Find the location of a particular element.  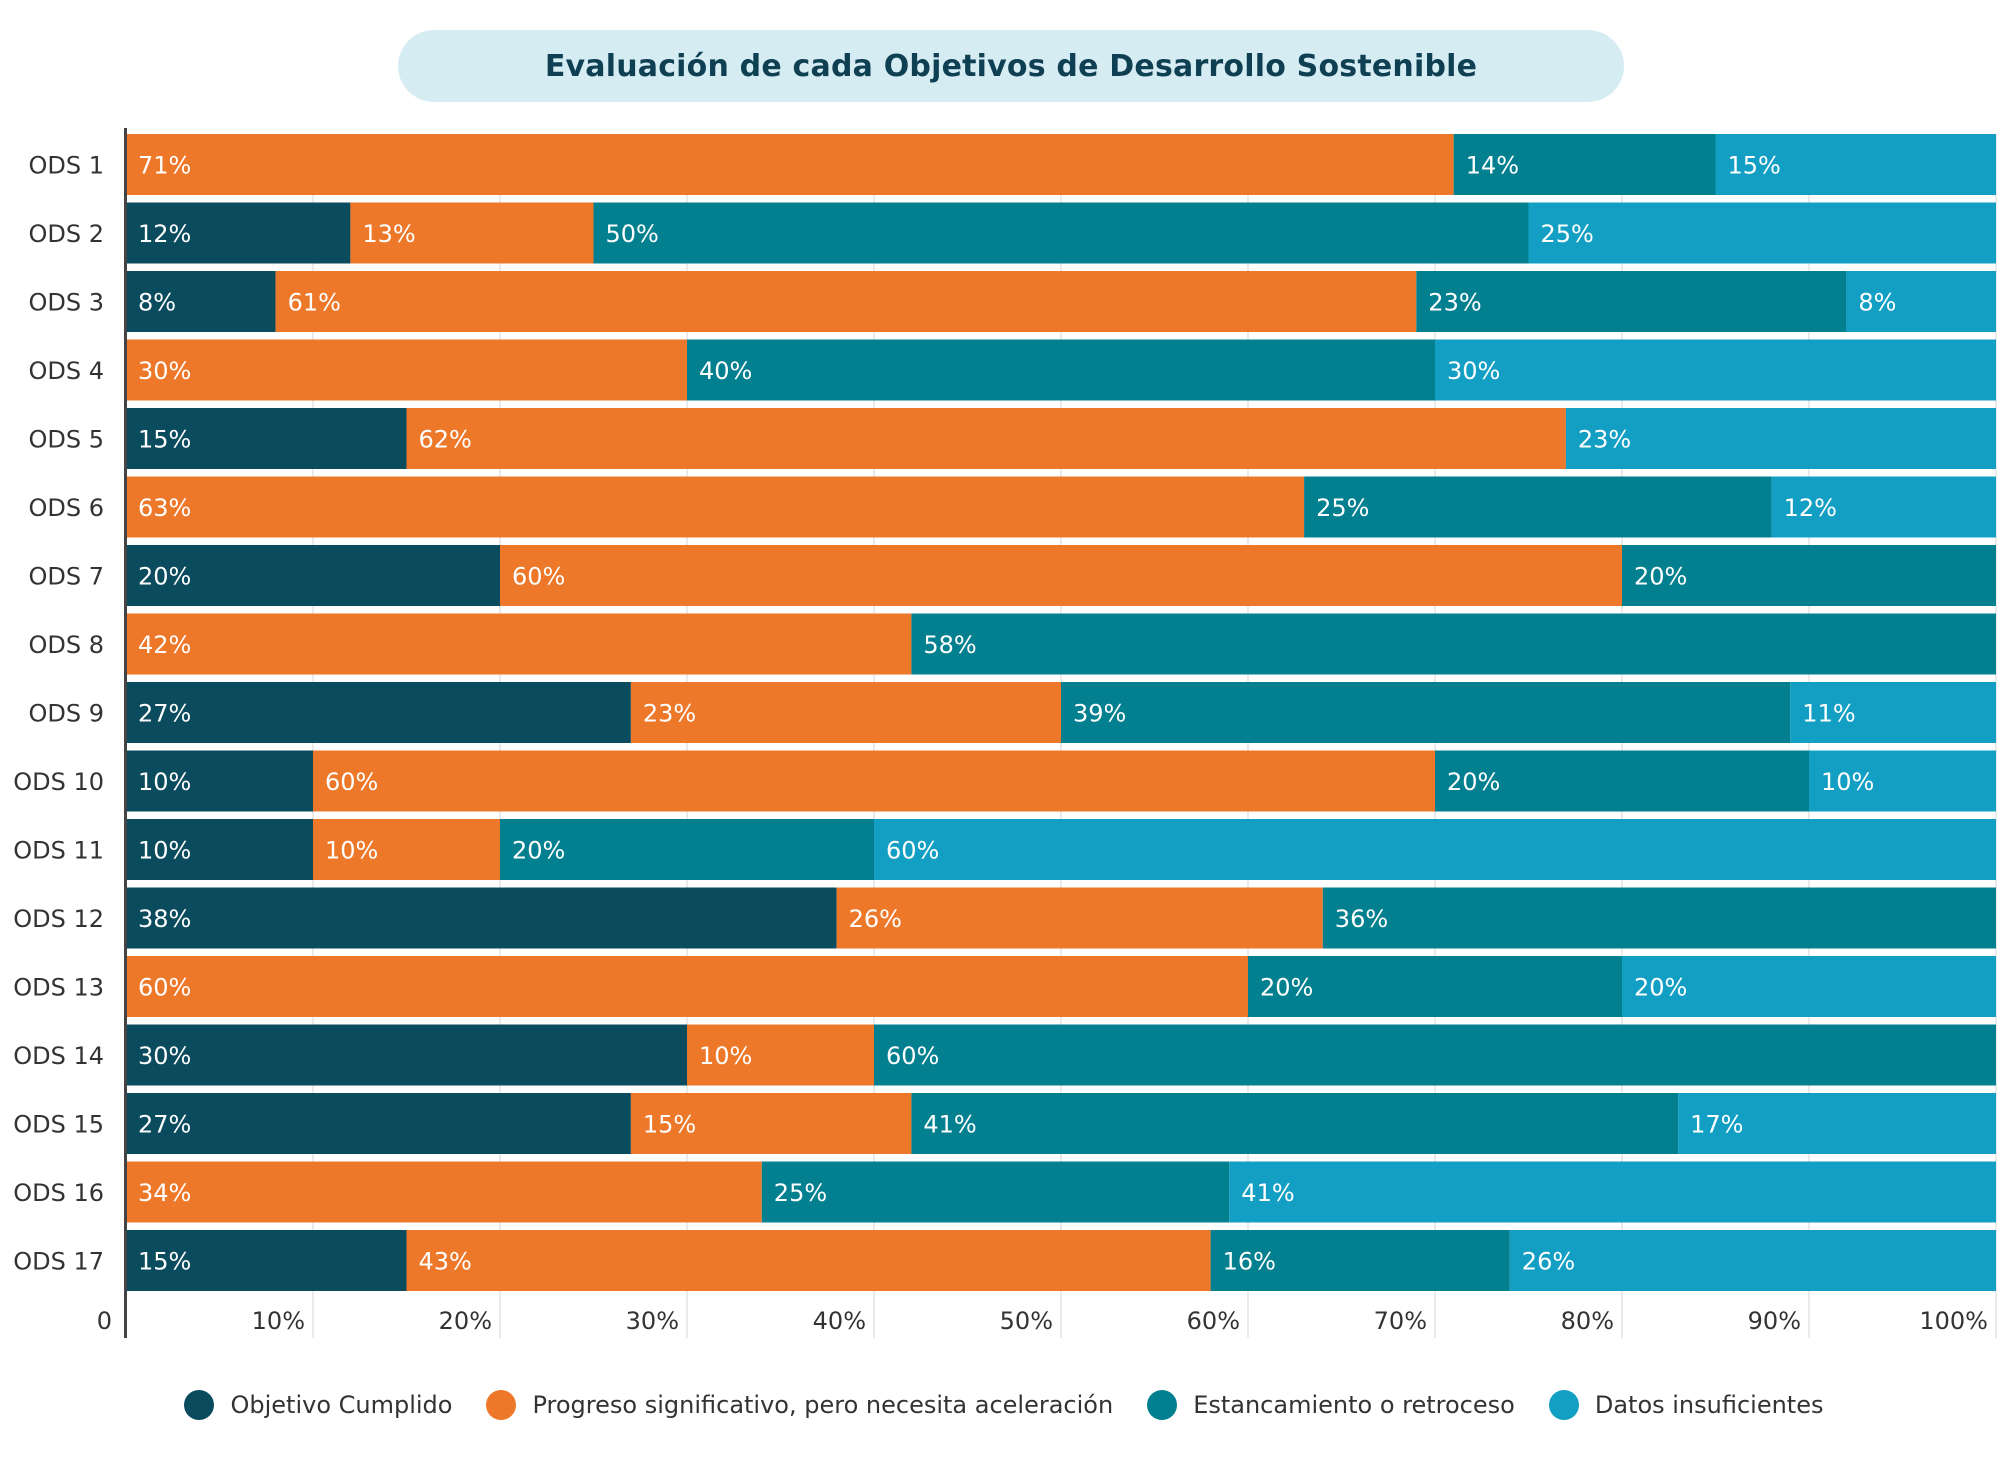

x-tick-label: 20% is located at coordinates (465, 1321).